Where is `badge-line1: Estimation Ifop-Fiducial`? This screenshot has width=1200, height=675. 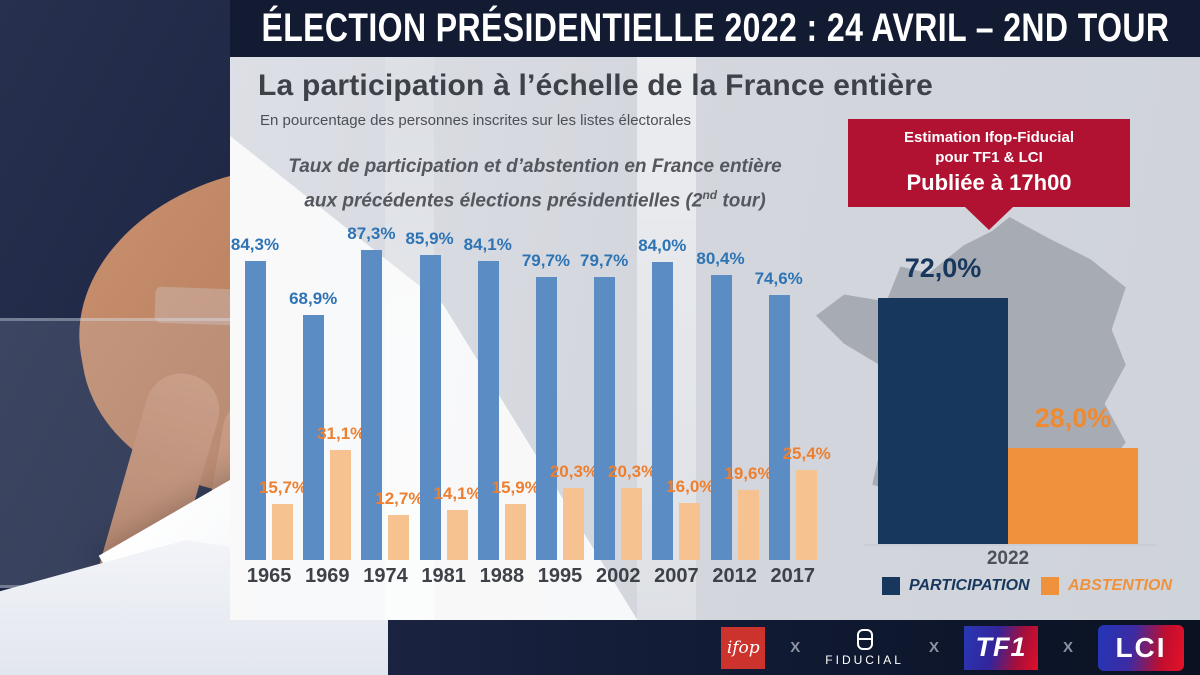
badge-line1: Estimation Ifop-Fiducial is located at coordinates (988, 137).